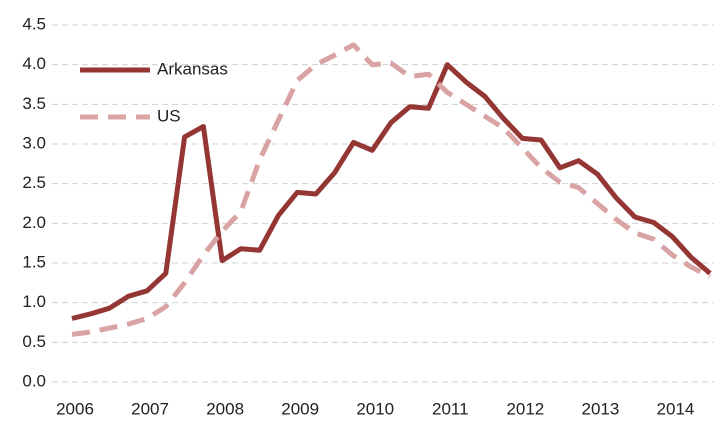 This screenshot has width=714, height=422. I want to click on x-tick-label: 2014, so click(676, 408).